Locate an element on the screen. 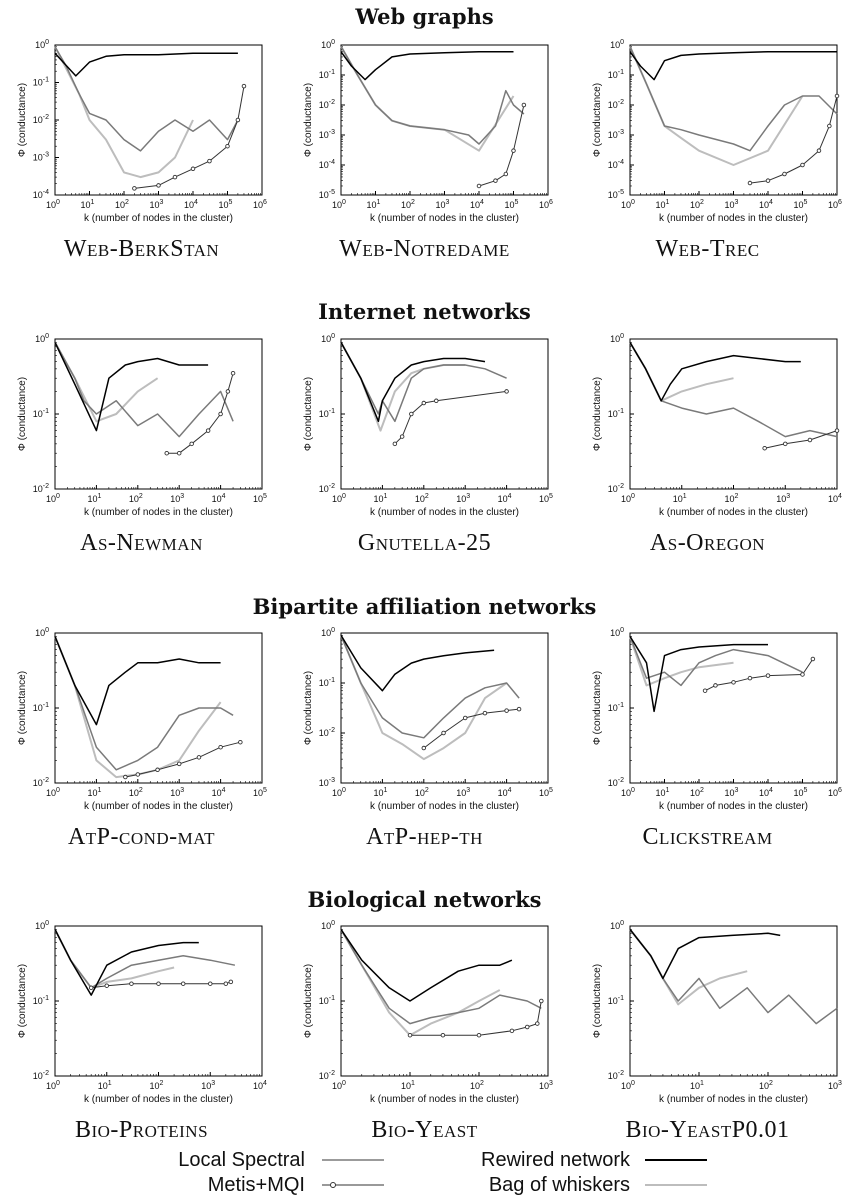 The height and width of the screenshot is (1196, 849). section-title-bipartite: Bipartite affiliation networks is located at coordinates (424, 606).